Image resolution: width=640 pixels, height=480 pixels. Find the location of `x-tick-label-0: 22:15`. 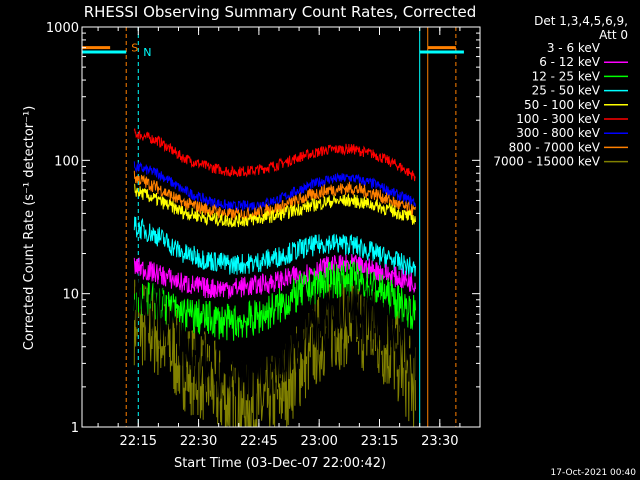

x-tick-label-0: 22:15 is located at coordinates (138, 441).